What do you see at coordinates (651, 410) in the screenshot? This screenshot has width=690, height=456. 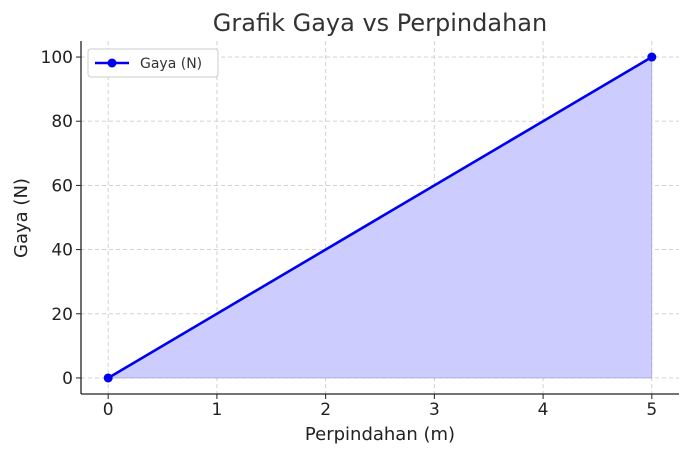 I see `x-tick-label: 5` at bounding box center [651, 410].